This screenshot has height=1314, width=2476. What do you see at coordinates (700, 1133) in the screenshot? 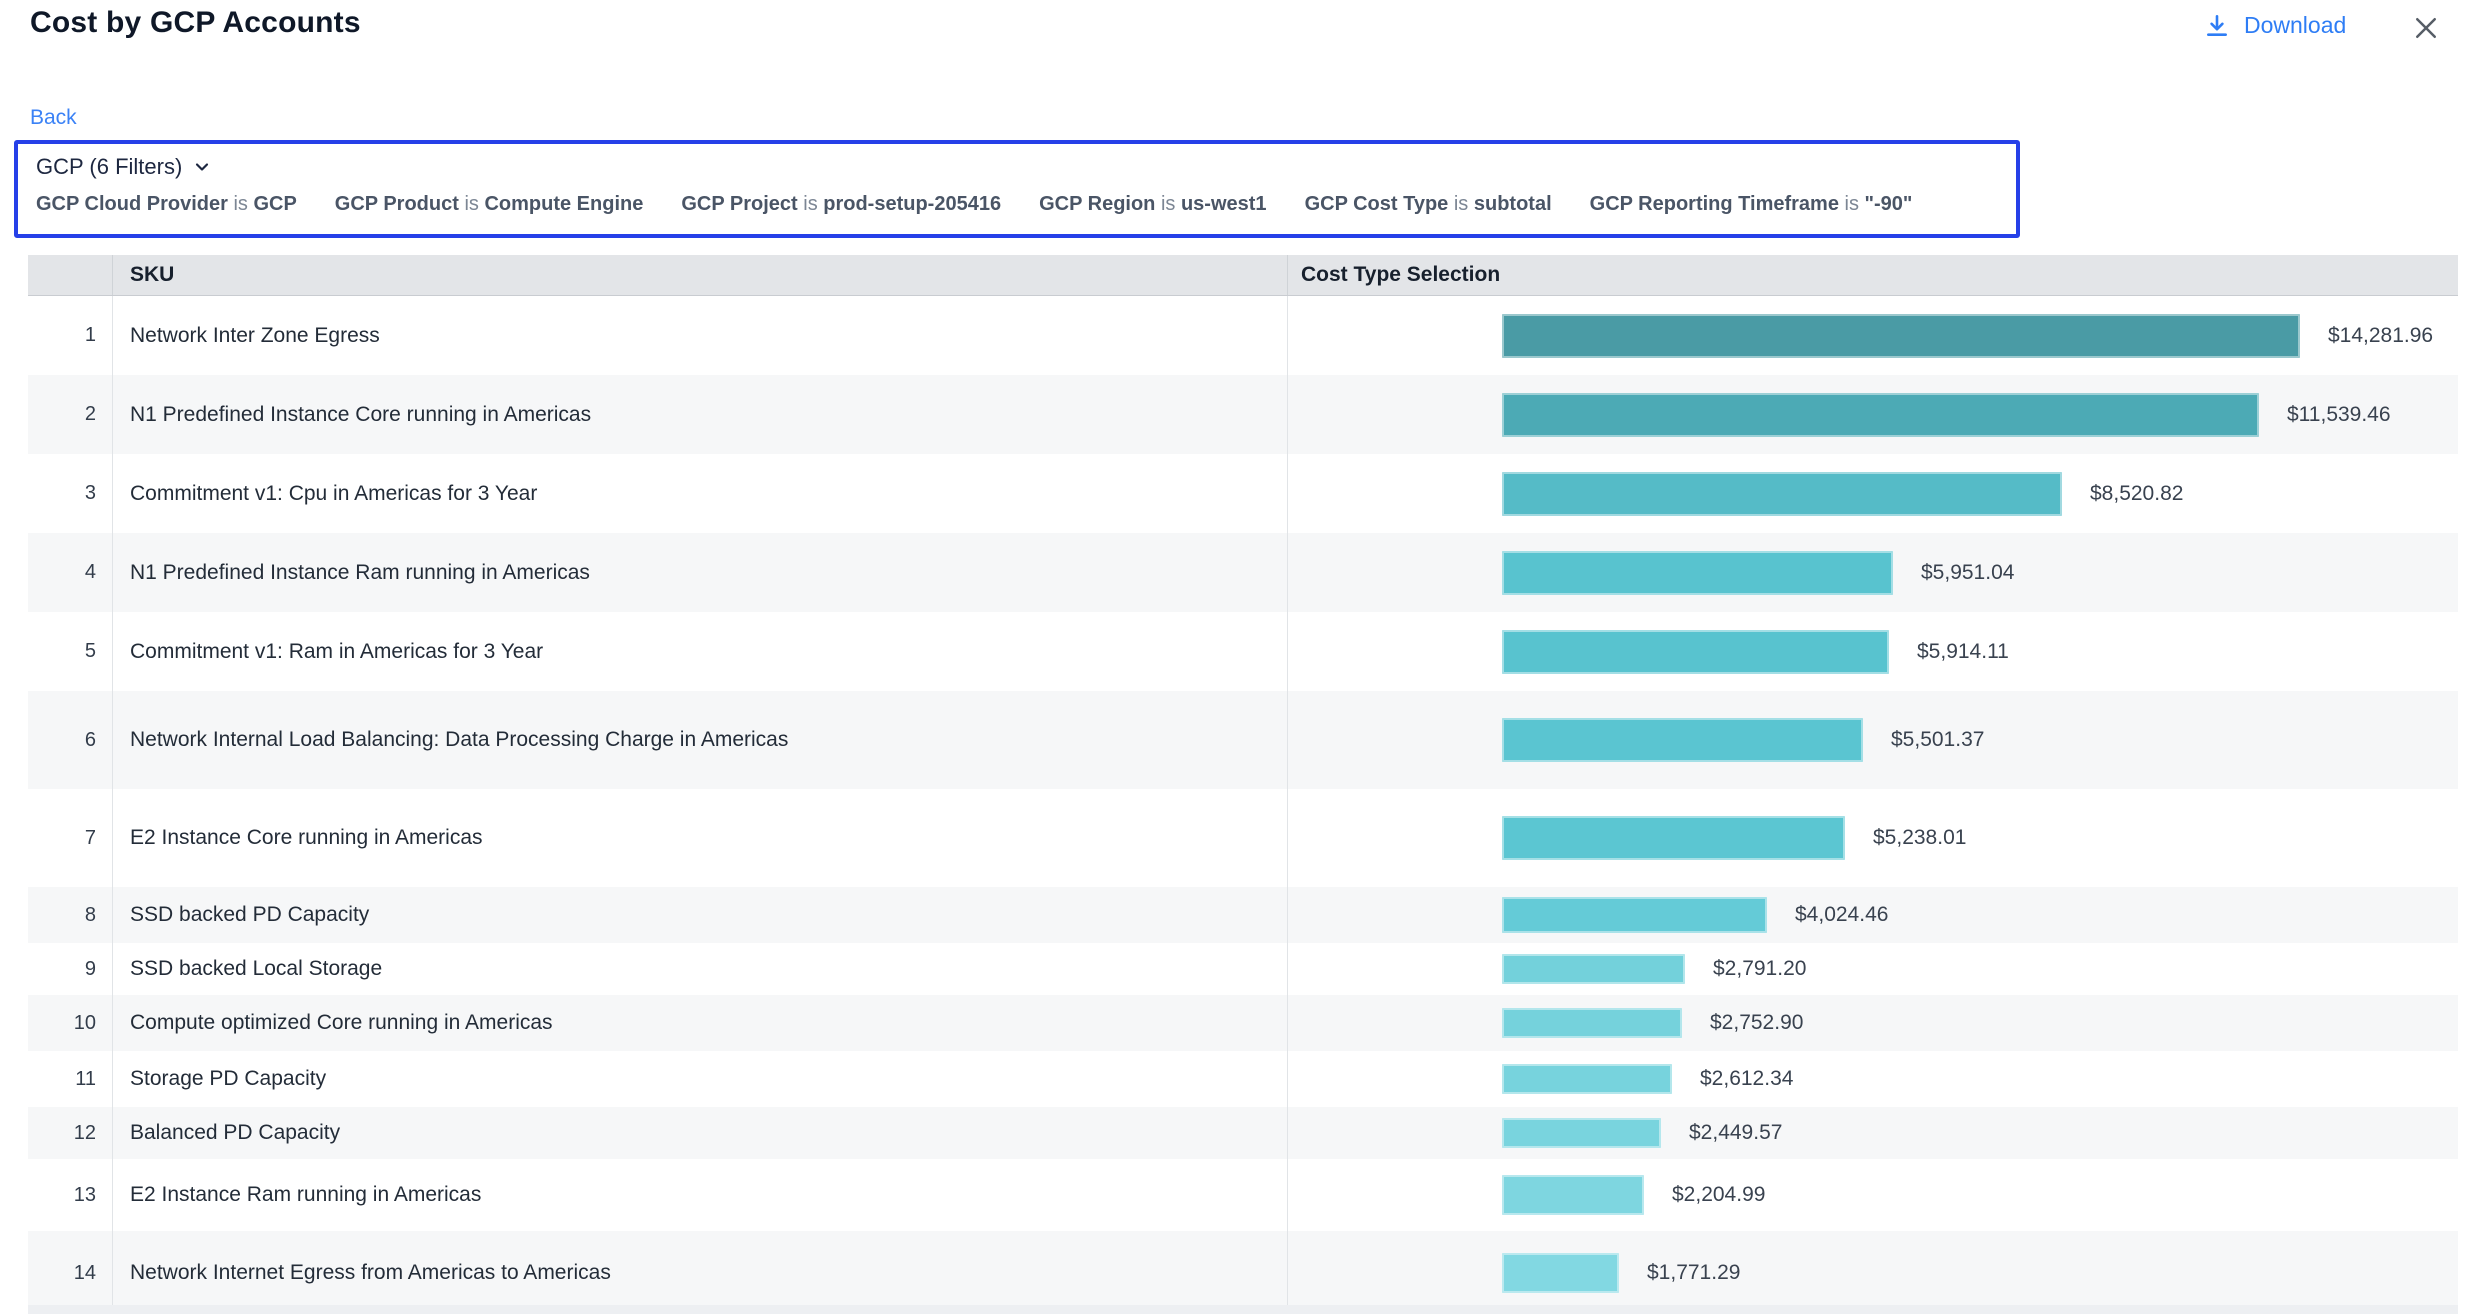
I see `row-sku-label: Balanced PD Capacity` at bounding box center [700, 1133].